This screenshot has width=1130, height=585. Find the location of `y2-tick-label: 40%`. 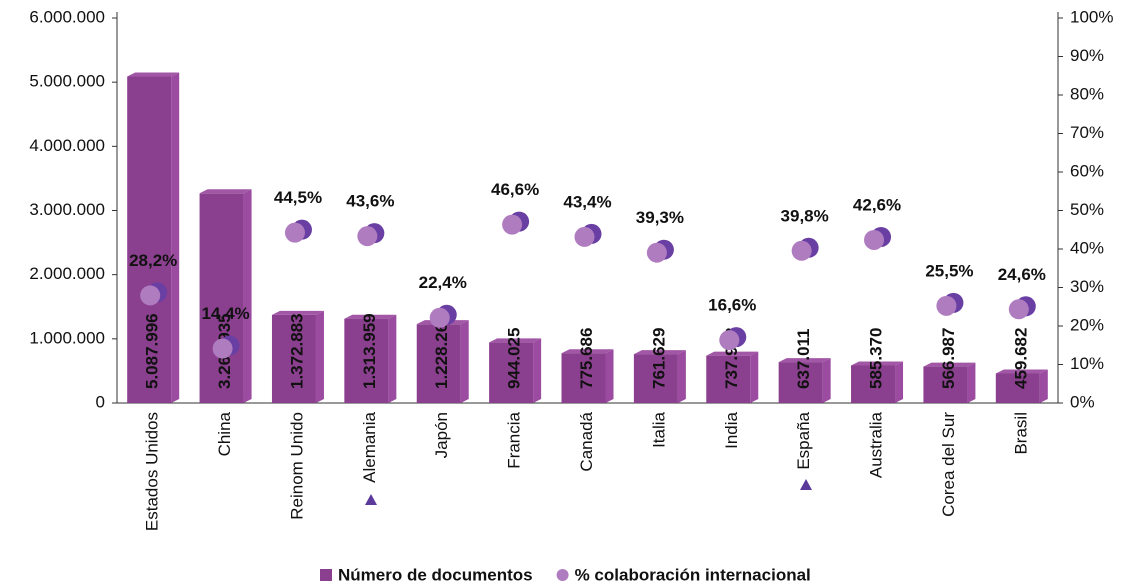

y2-tick-label: 40% is located at coordinates (1087, 247).